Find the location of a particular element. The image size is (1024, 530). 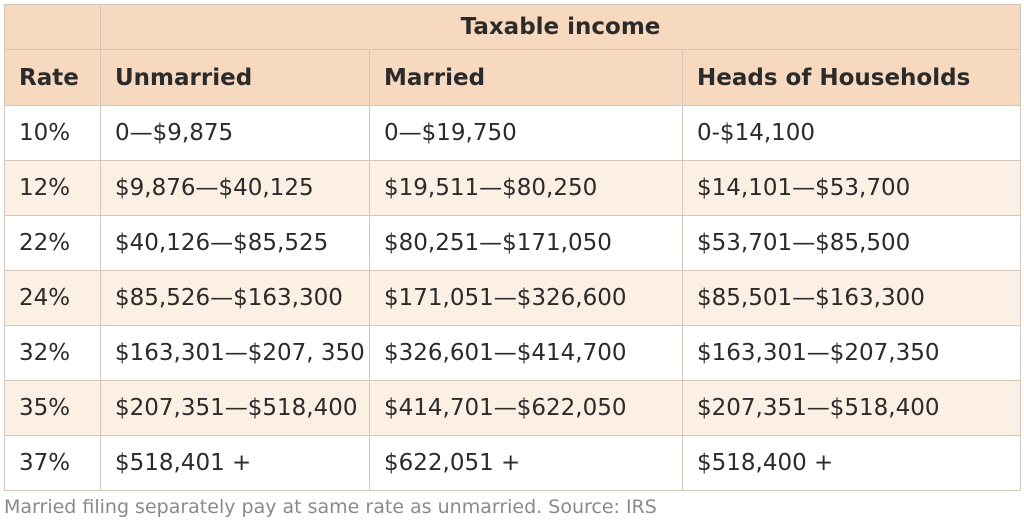

married-cell: $80,251—$171,050 is located at coordinates (526, 243).